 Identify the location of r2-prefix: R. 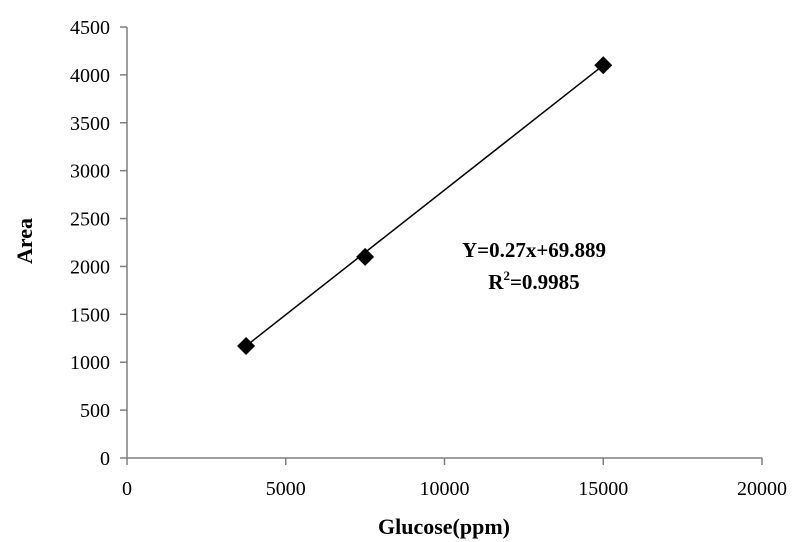
(496, 282).